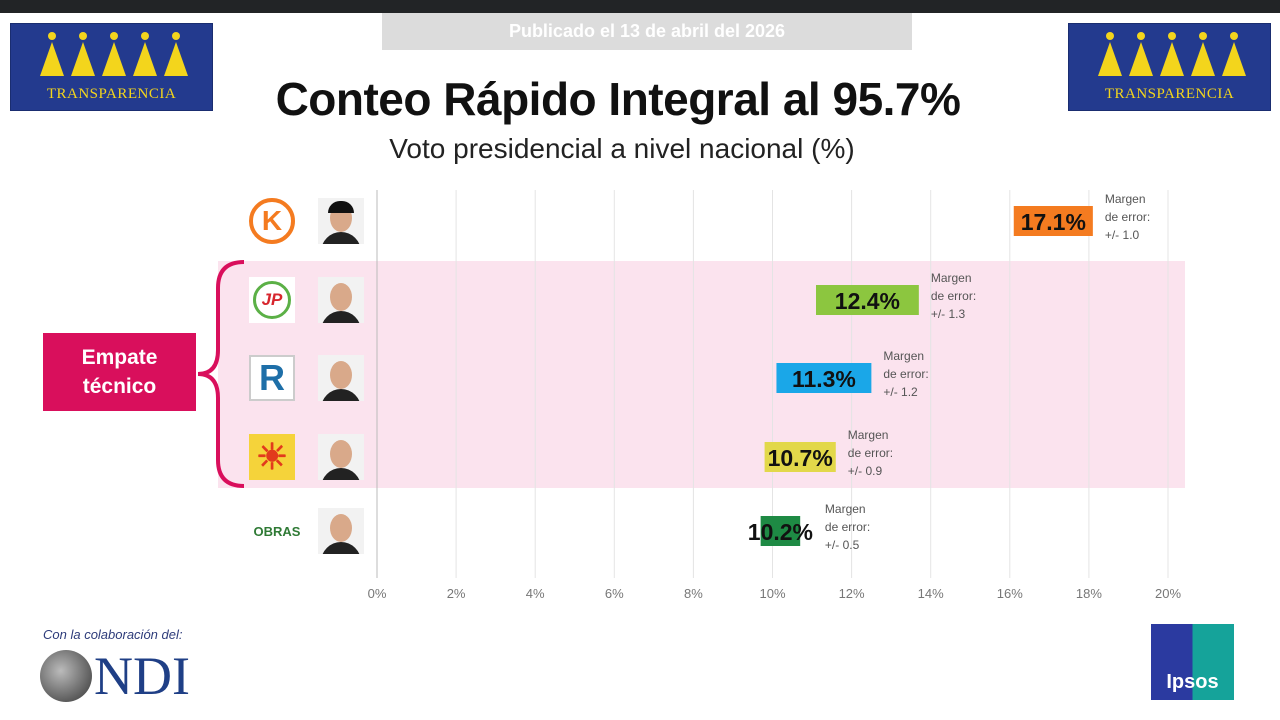 The width and height of the screenshot is (1280, 720). I want to click on party-logo-jp: JP, so click(272, 300).